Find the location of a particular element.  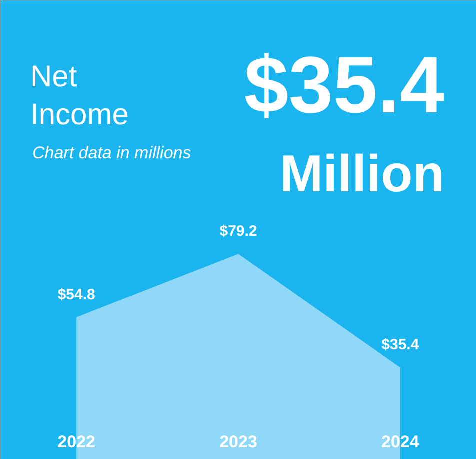

annotation: Million is located at coordinates (362, 175).